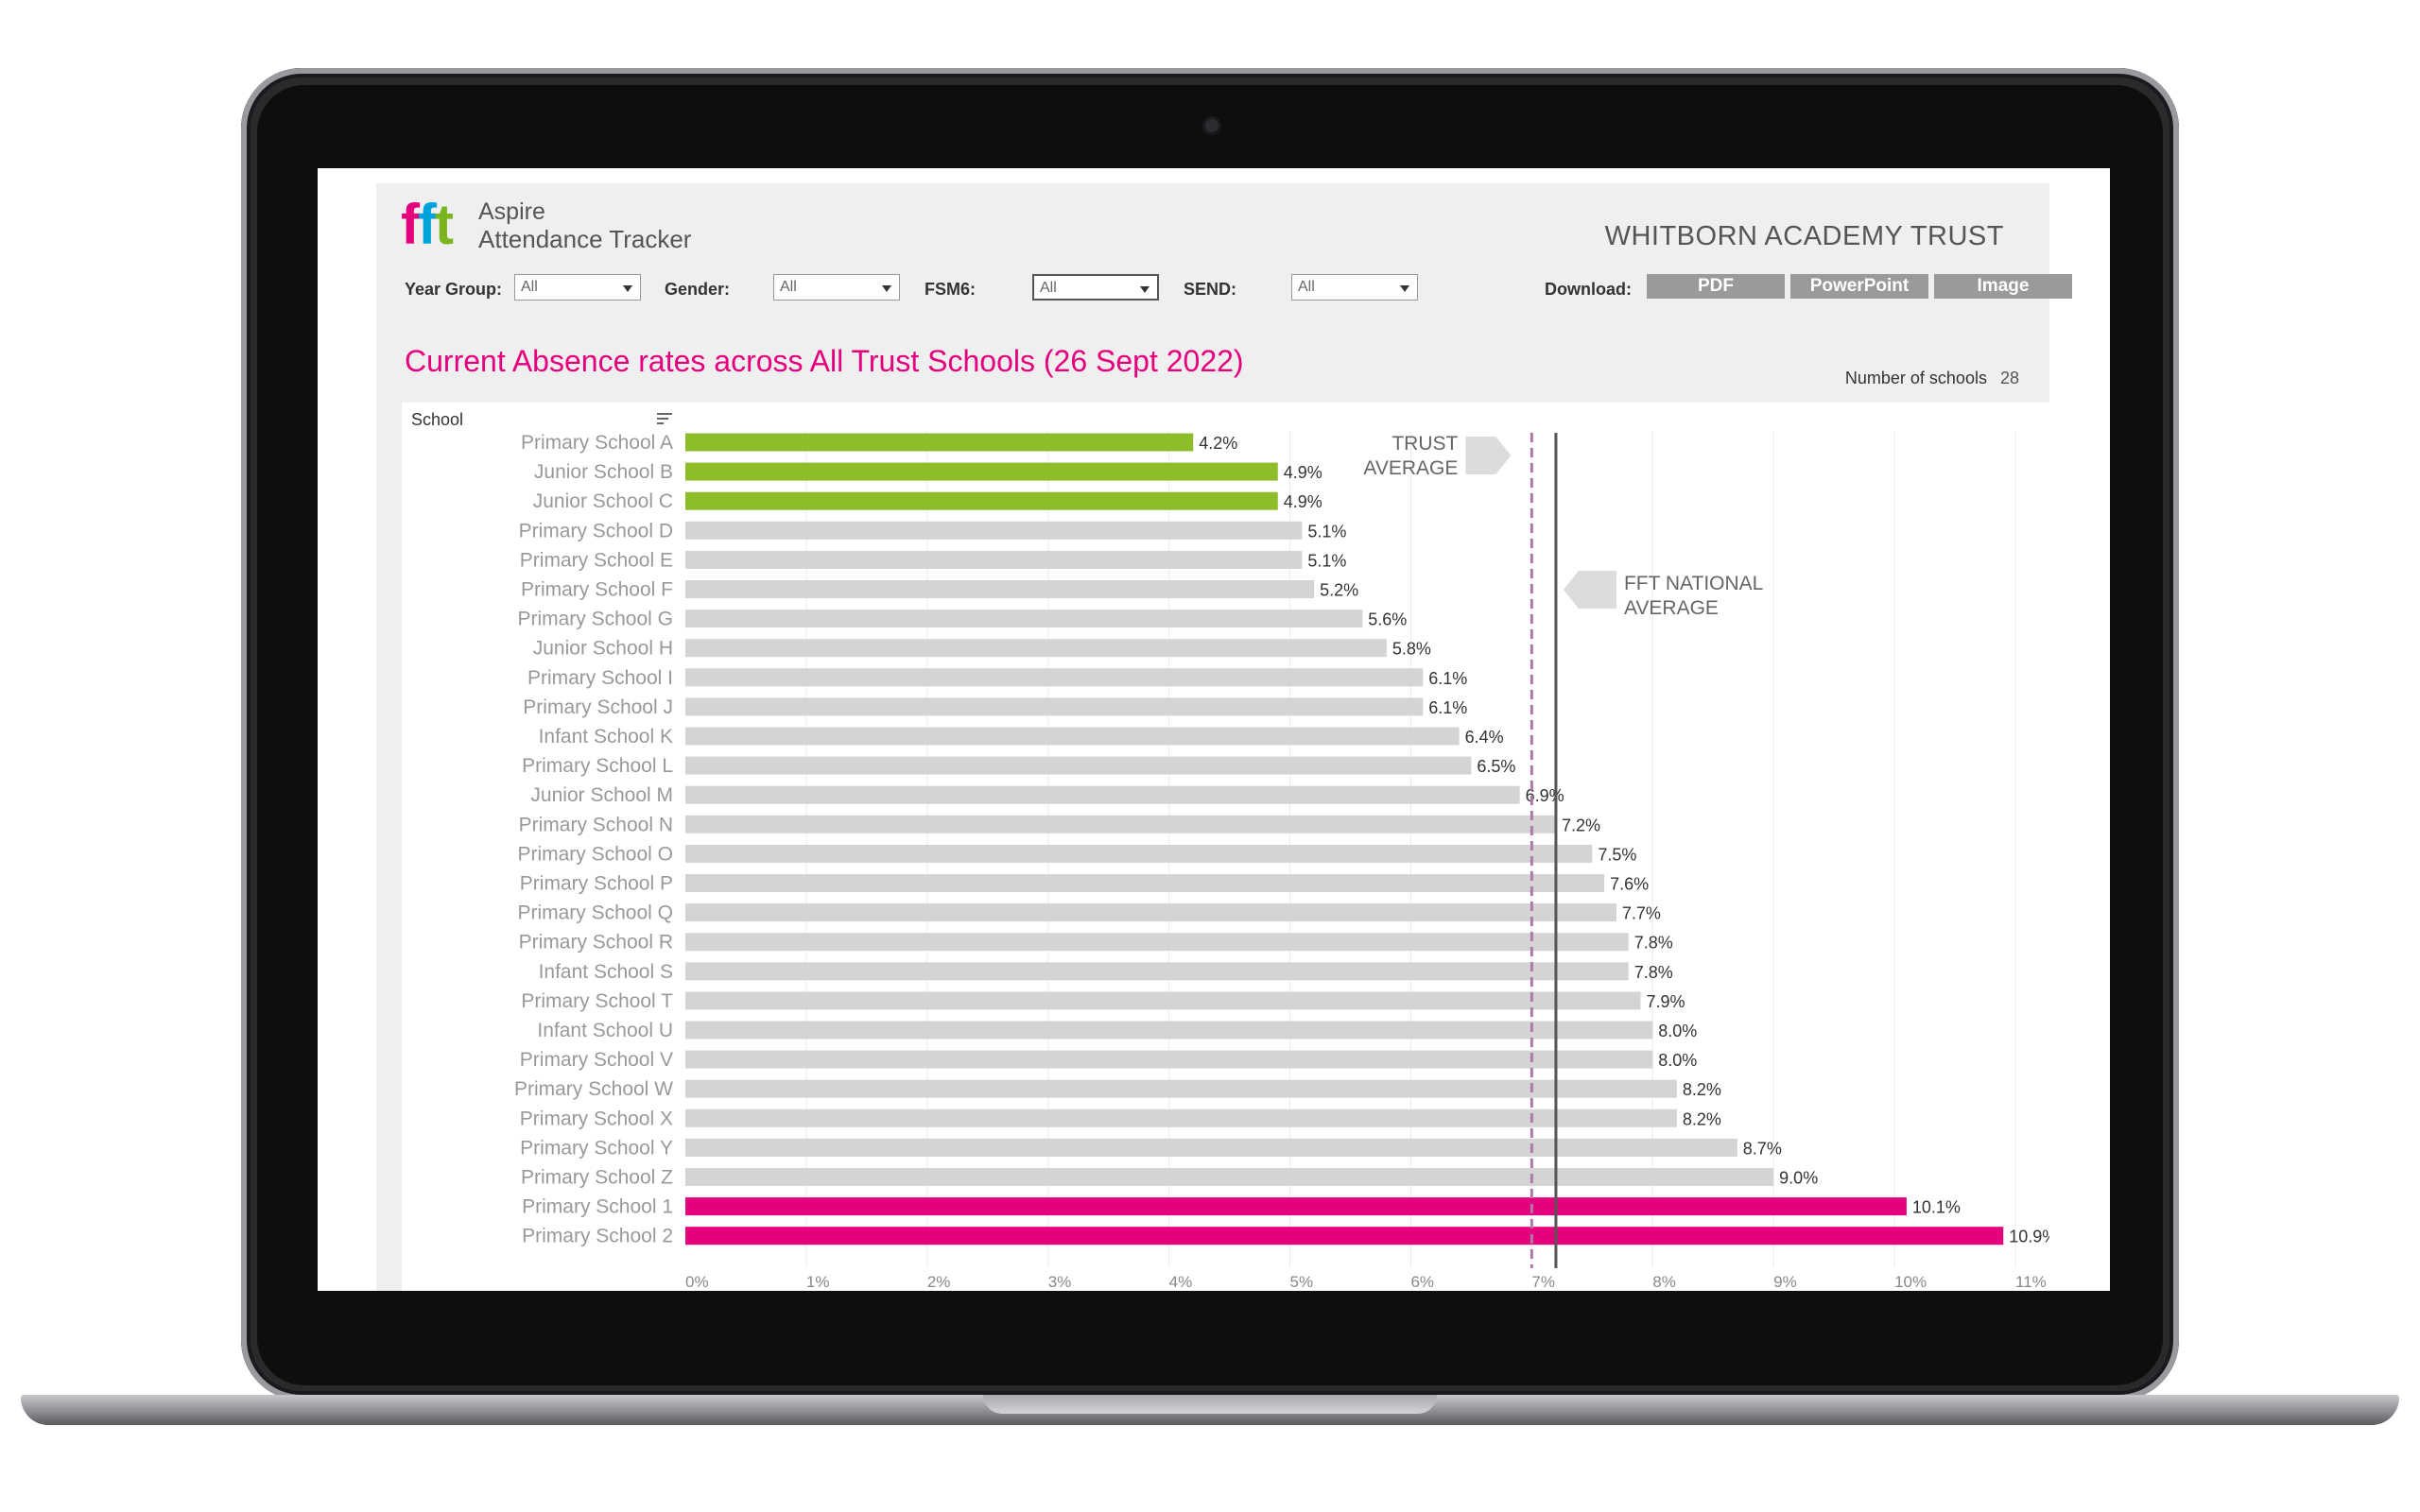  What do you see at coordinates (950, 289) in the screenshot?
I see `filter-label-fsm6: FSM6:` at bounding box center [950, 289].